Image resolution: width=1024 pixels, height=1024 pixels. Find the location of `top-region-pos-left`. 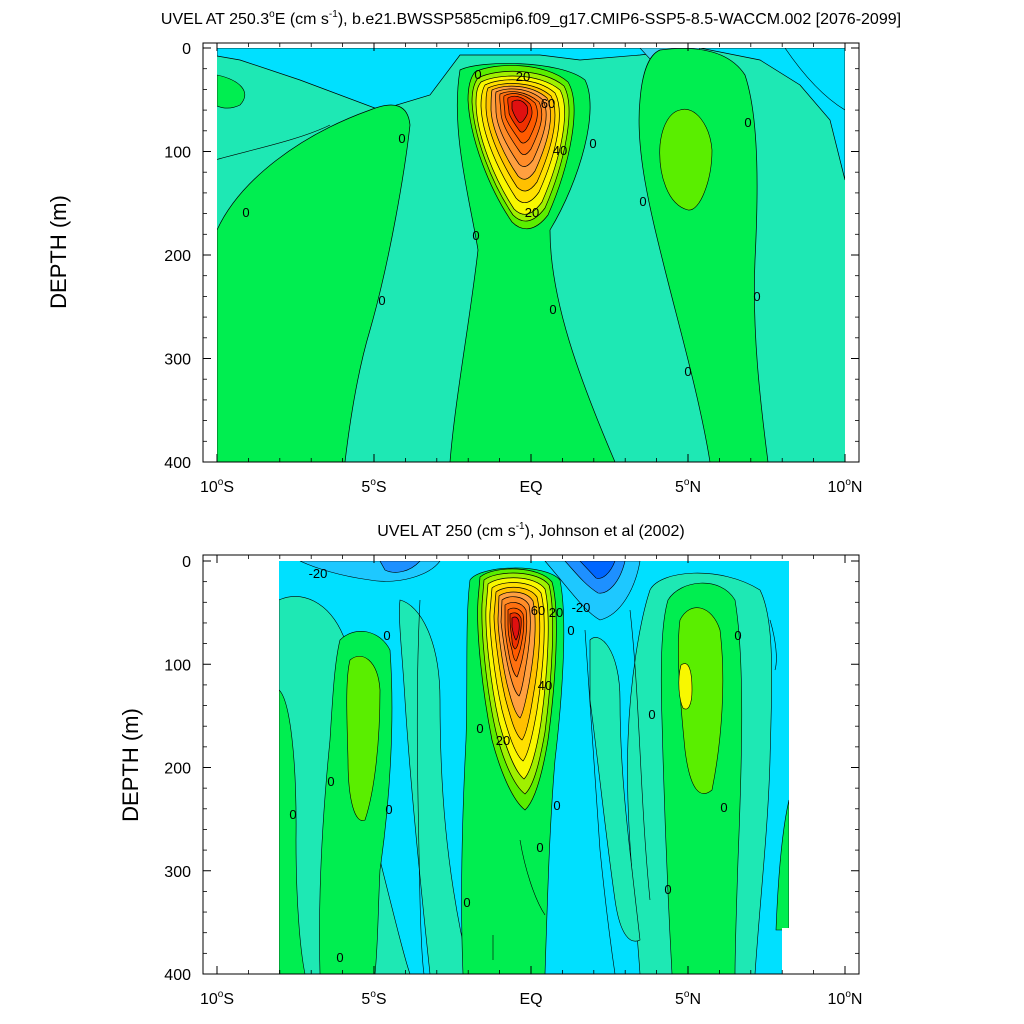

top-region-pos-left is located at coordinates (314, 283).